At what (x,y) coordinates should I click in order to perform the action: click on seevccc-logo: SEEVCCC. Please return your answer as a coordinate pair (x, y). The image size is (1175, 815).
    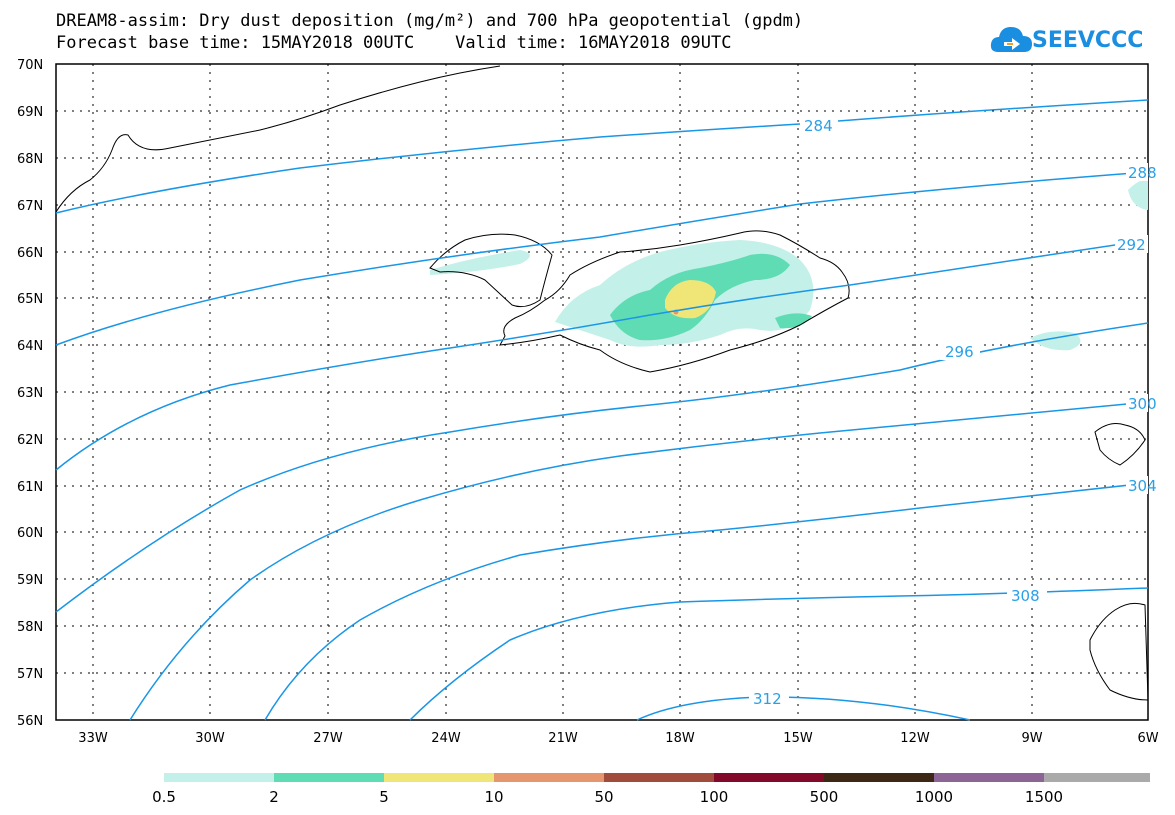
    Looking at the image, I should click on (1075, 42).